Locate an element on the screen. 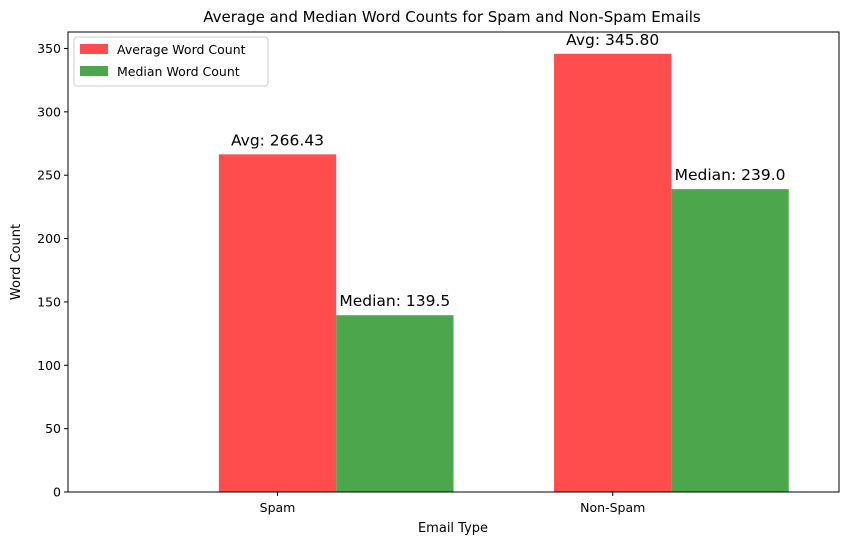 The height and width of the screenshot is (545, 850). y-tick-label: 200 is located at coordinates (49, 238).